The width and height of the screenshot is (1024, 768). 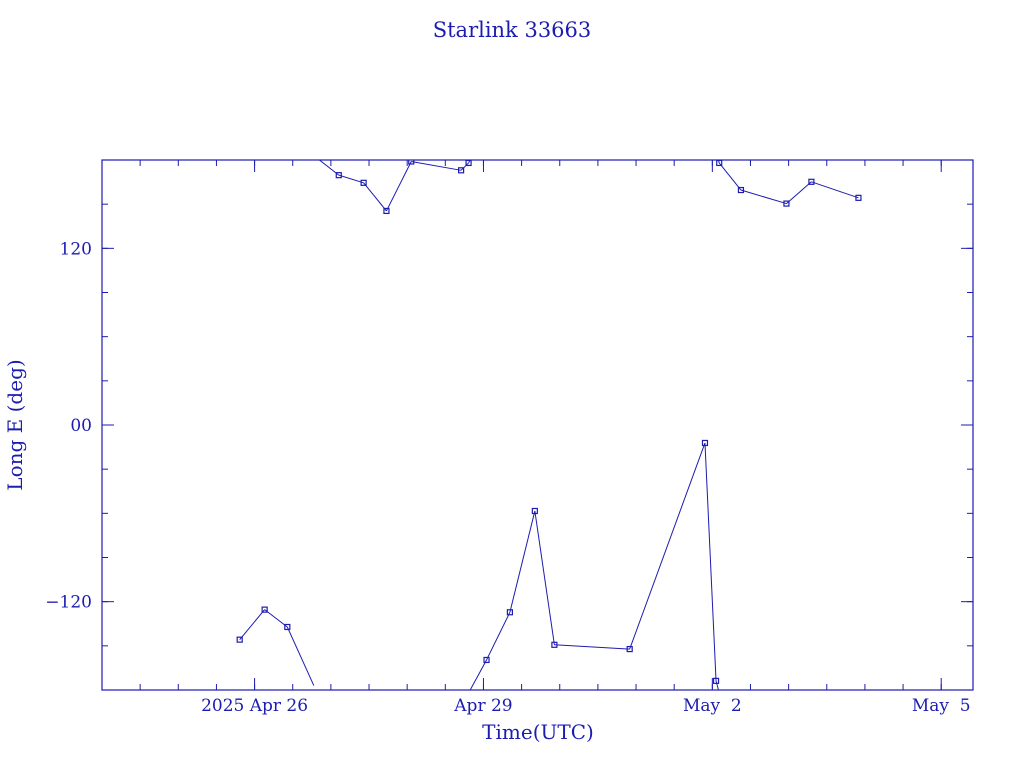 What do you see at coordinates (482, 706) in the screenshot?
I see `x-tick-label: Apr 29` at bounding box center [482, 706].